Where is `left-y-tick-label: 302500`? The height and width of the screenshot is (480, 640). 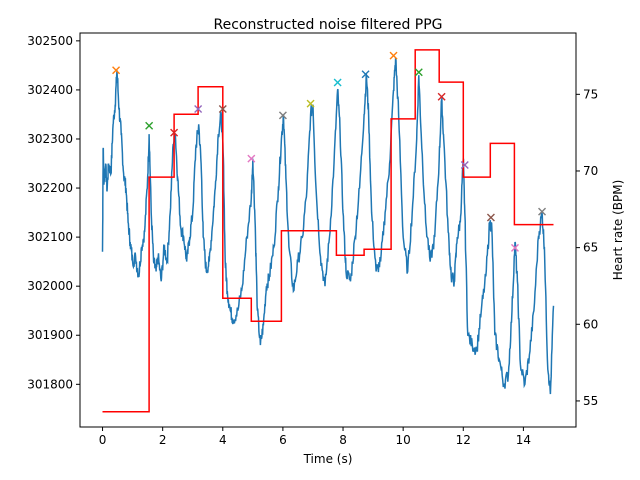 left-y-tick-label: 302500 is located at coordinates (50, 41).